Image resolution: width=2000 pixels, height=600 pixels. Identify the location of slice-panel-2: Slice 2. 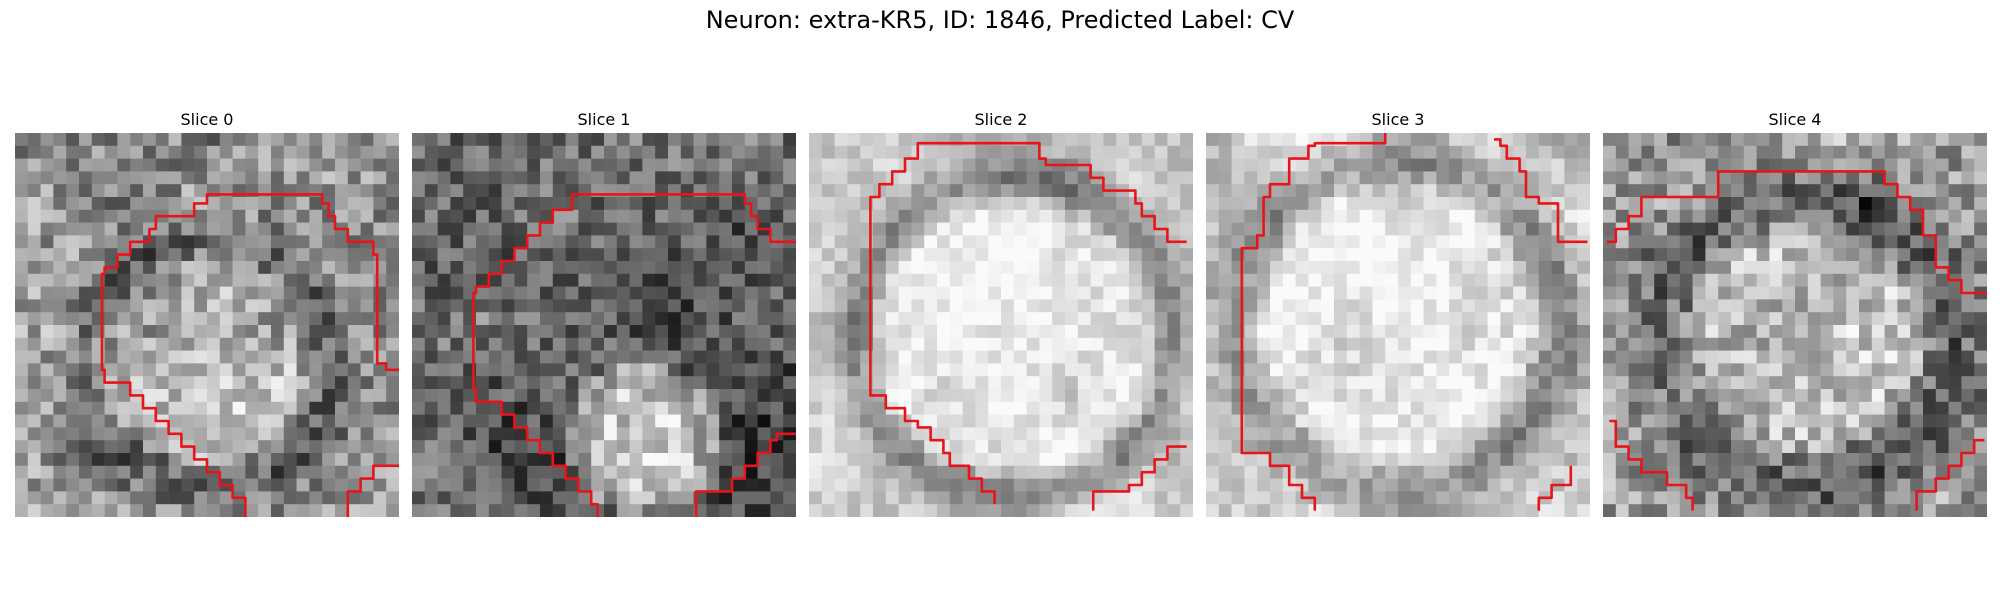
(1001, 312).